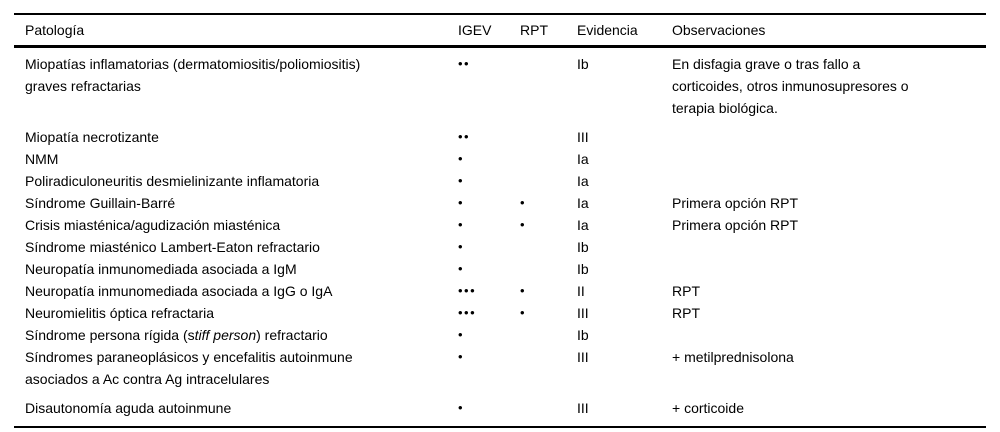 The image size is (1000, 432). Describe the element at coordinates (489, 31) in the screenshot. I see `column-header-igev: IGEV` at that location.